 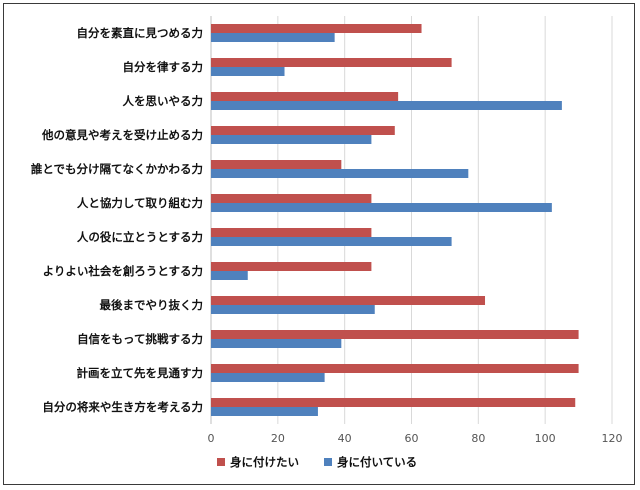 I want to click on x-tick-label: 0, so click(x=211, y=438).